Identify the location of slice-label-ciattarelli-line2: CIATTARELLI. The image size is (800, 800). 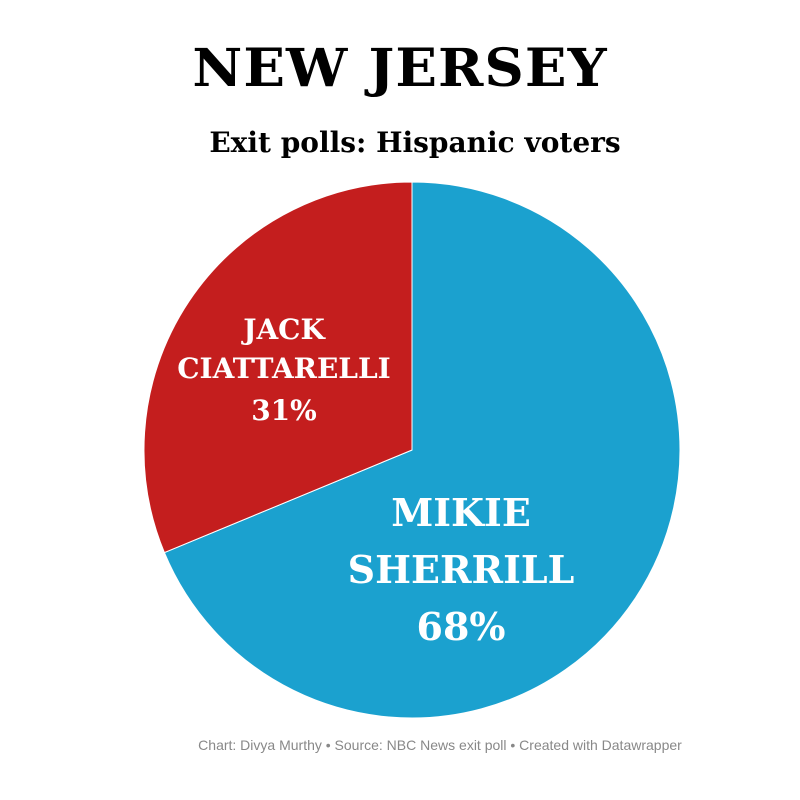
(284, 368).